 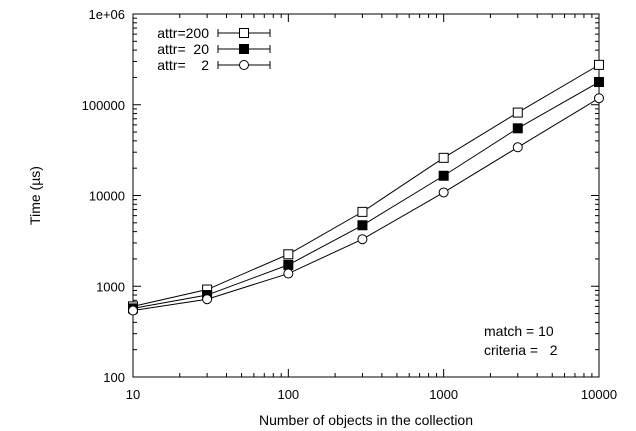 What do you see at coordinates (103, 105) in the screenshot?
I see `y-tick-label: 100000` at bounding box center [103, 105].